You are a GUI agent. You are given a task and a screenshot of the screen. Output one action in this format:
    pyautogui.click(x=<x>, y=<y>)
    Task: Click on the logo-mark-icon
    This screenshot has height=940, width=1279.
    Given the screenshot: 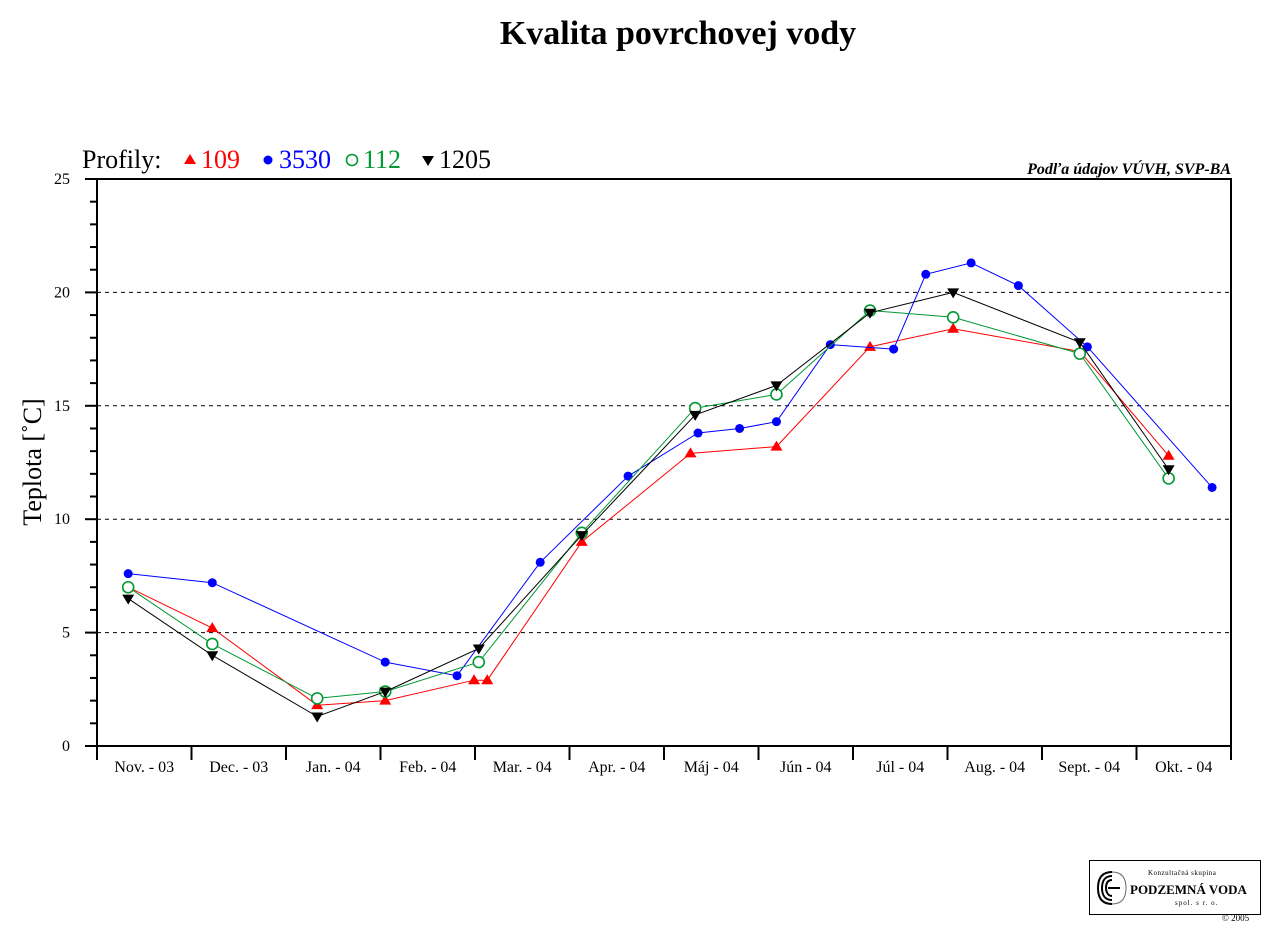 What is the action you would take?
    pyautogui.click(x=1111, y=888)
    